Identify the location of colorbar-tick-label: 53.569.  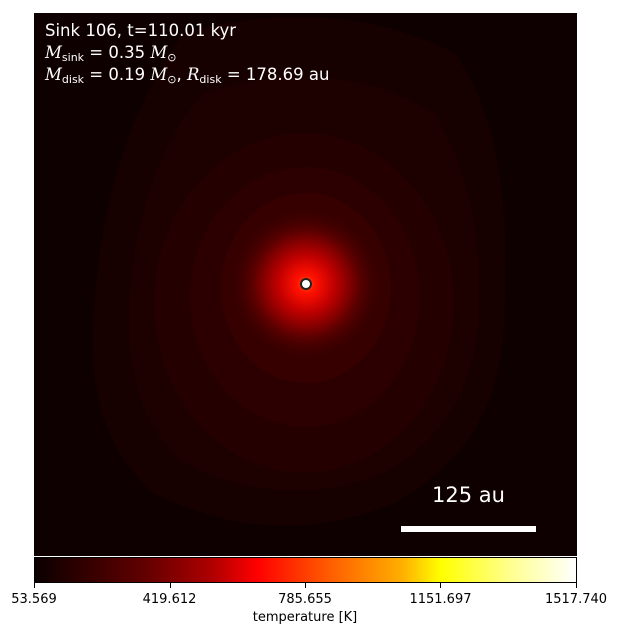
(34, 599).